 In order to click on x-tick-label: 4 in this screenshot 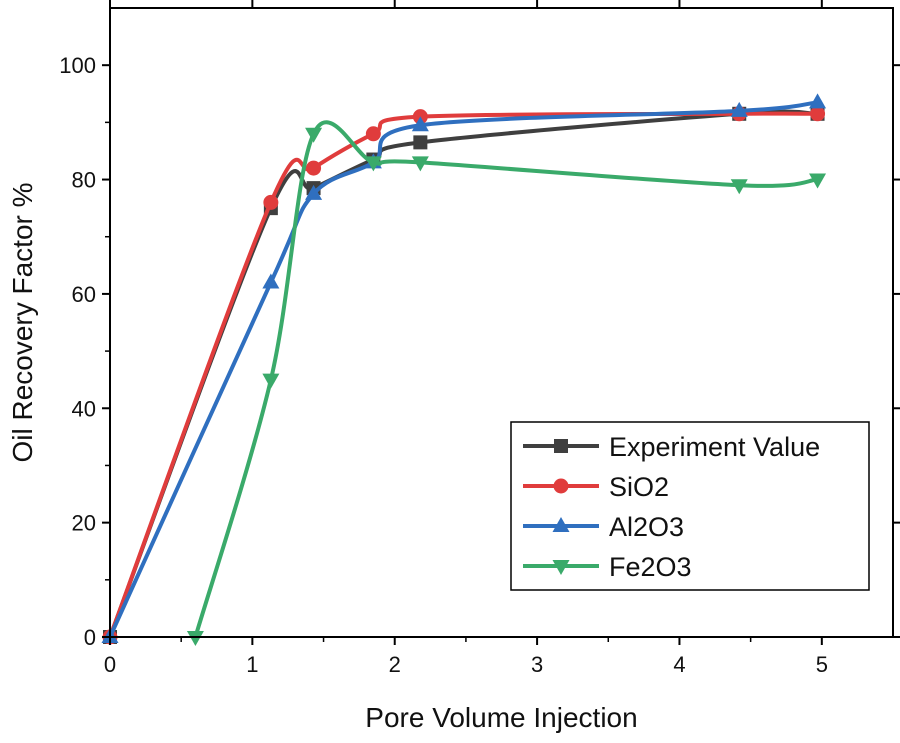, I will do `click(679, 664)`.